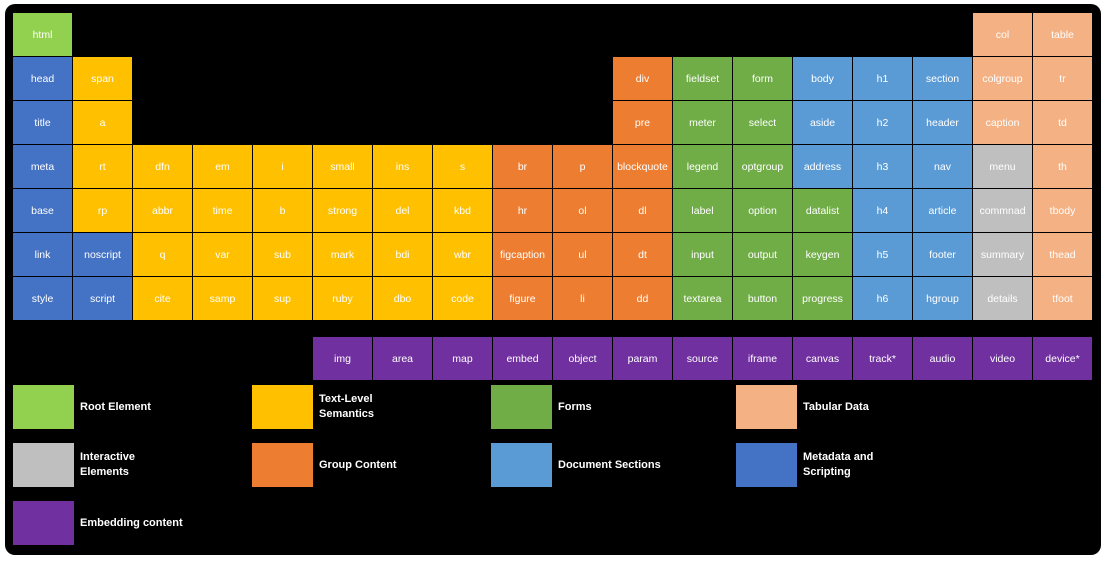 The width and height of the screenshot is (1105, 563). What do you see at coordinates (462, 210) in the screenshot?
I see `element-cell-kbd: kbd` at bounding box center [462, 210].